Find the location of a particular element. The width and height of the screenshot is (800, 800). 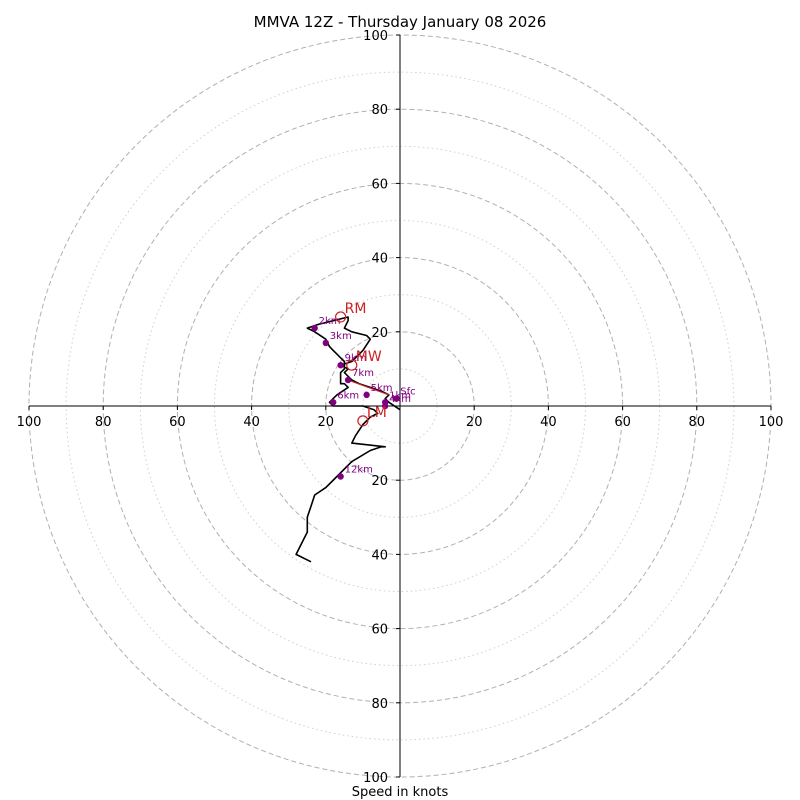

height-marker-label: 2km is located at coordinates (330, 321).